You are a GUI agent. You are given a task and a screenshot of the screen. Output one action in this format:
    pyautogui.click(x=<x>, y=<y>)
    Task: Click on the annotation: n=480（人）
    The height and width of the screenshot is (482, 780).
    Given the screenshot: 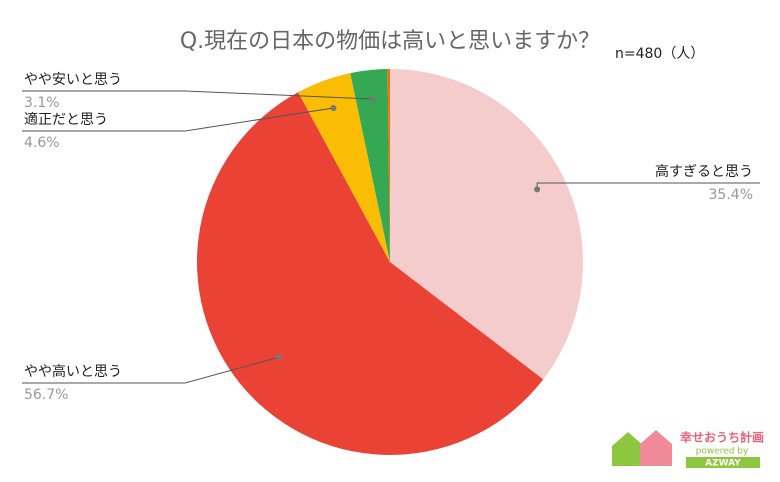 What is the action you would take?
    pyautogui.click(x=659, y=54)
    